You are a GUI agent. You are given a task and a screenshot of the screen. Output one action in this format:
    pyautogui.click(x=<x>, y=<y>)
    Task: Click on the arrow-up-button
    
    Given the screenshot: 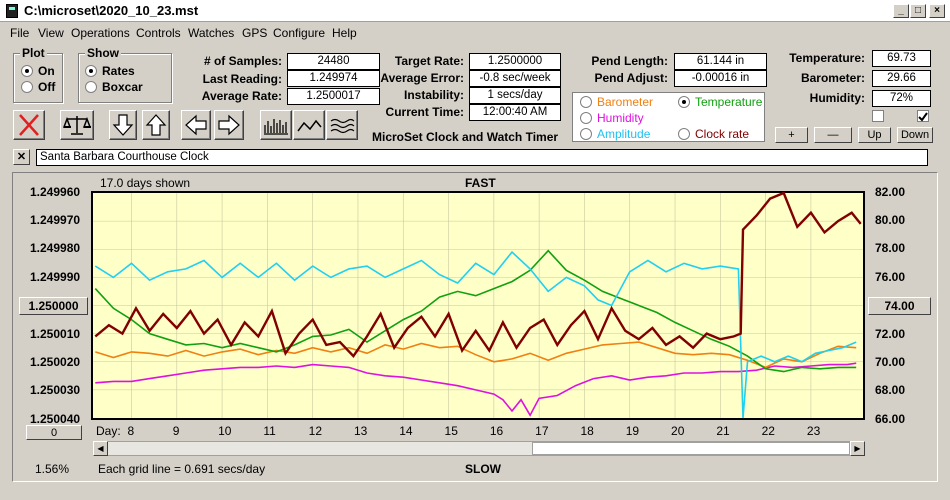 What is the action you would take?
    pyautogui.click(x=156, y=125)
    